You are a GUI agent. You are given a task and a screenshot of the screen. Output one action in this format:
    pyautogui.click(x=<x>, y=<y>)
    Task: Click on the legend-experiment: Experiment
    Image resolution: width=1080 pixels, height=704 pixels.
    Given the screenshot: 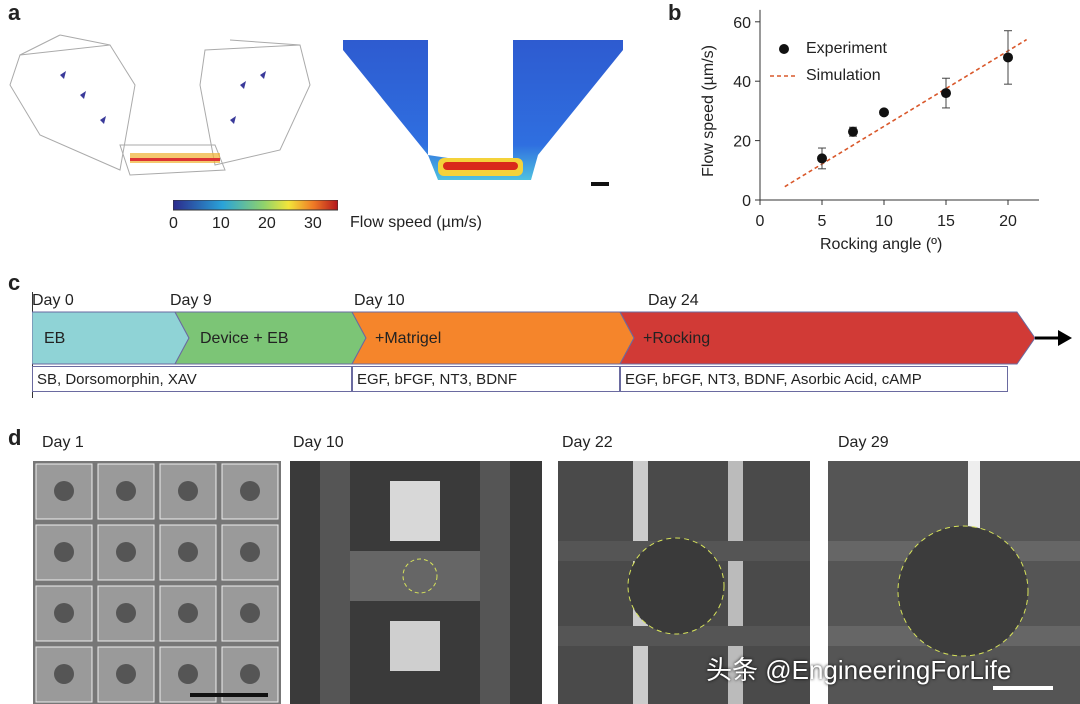 What is the action you would take?
    pyautogui.click(x=846, y=48)
    